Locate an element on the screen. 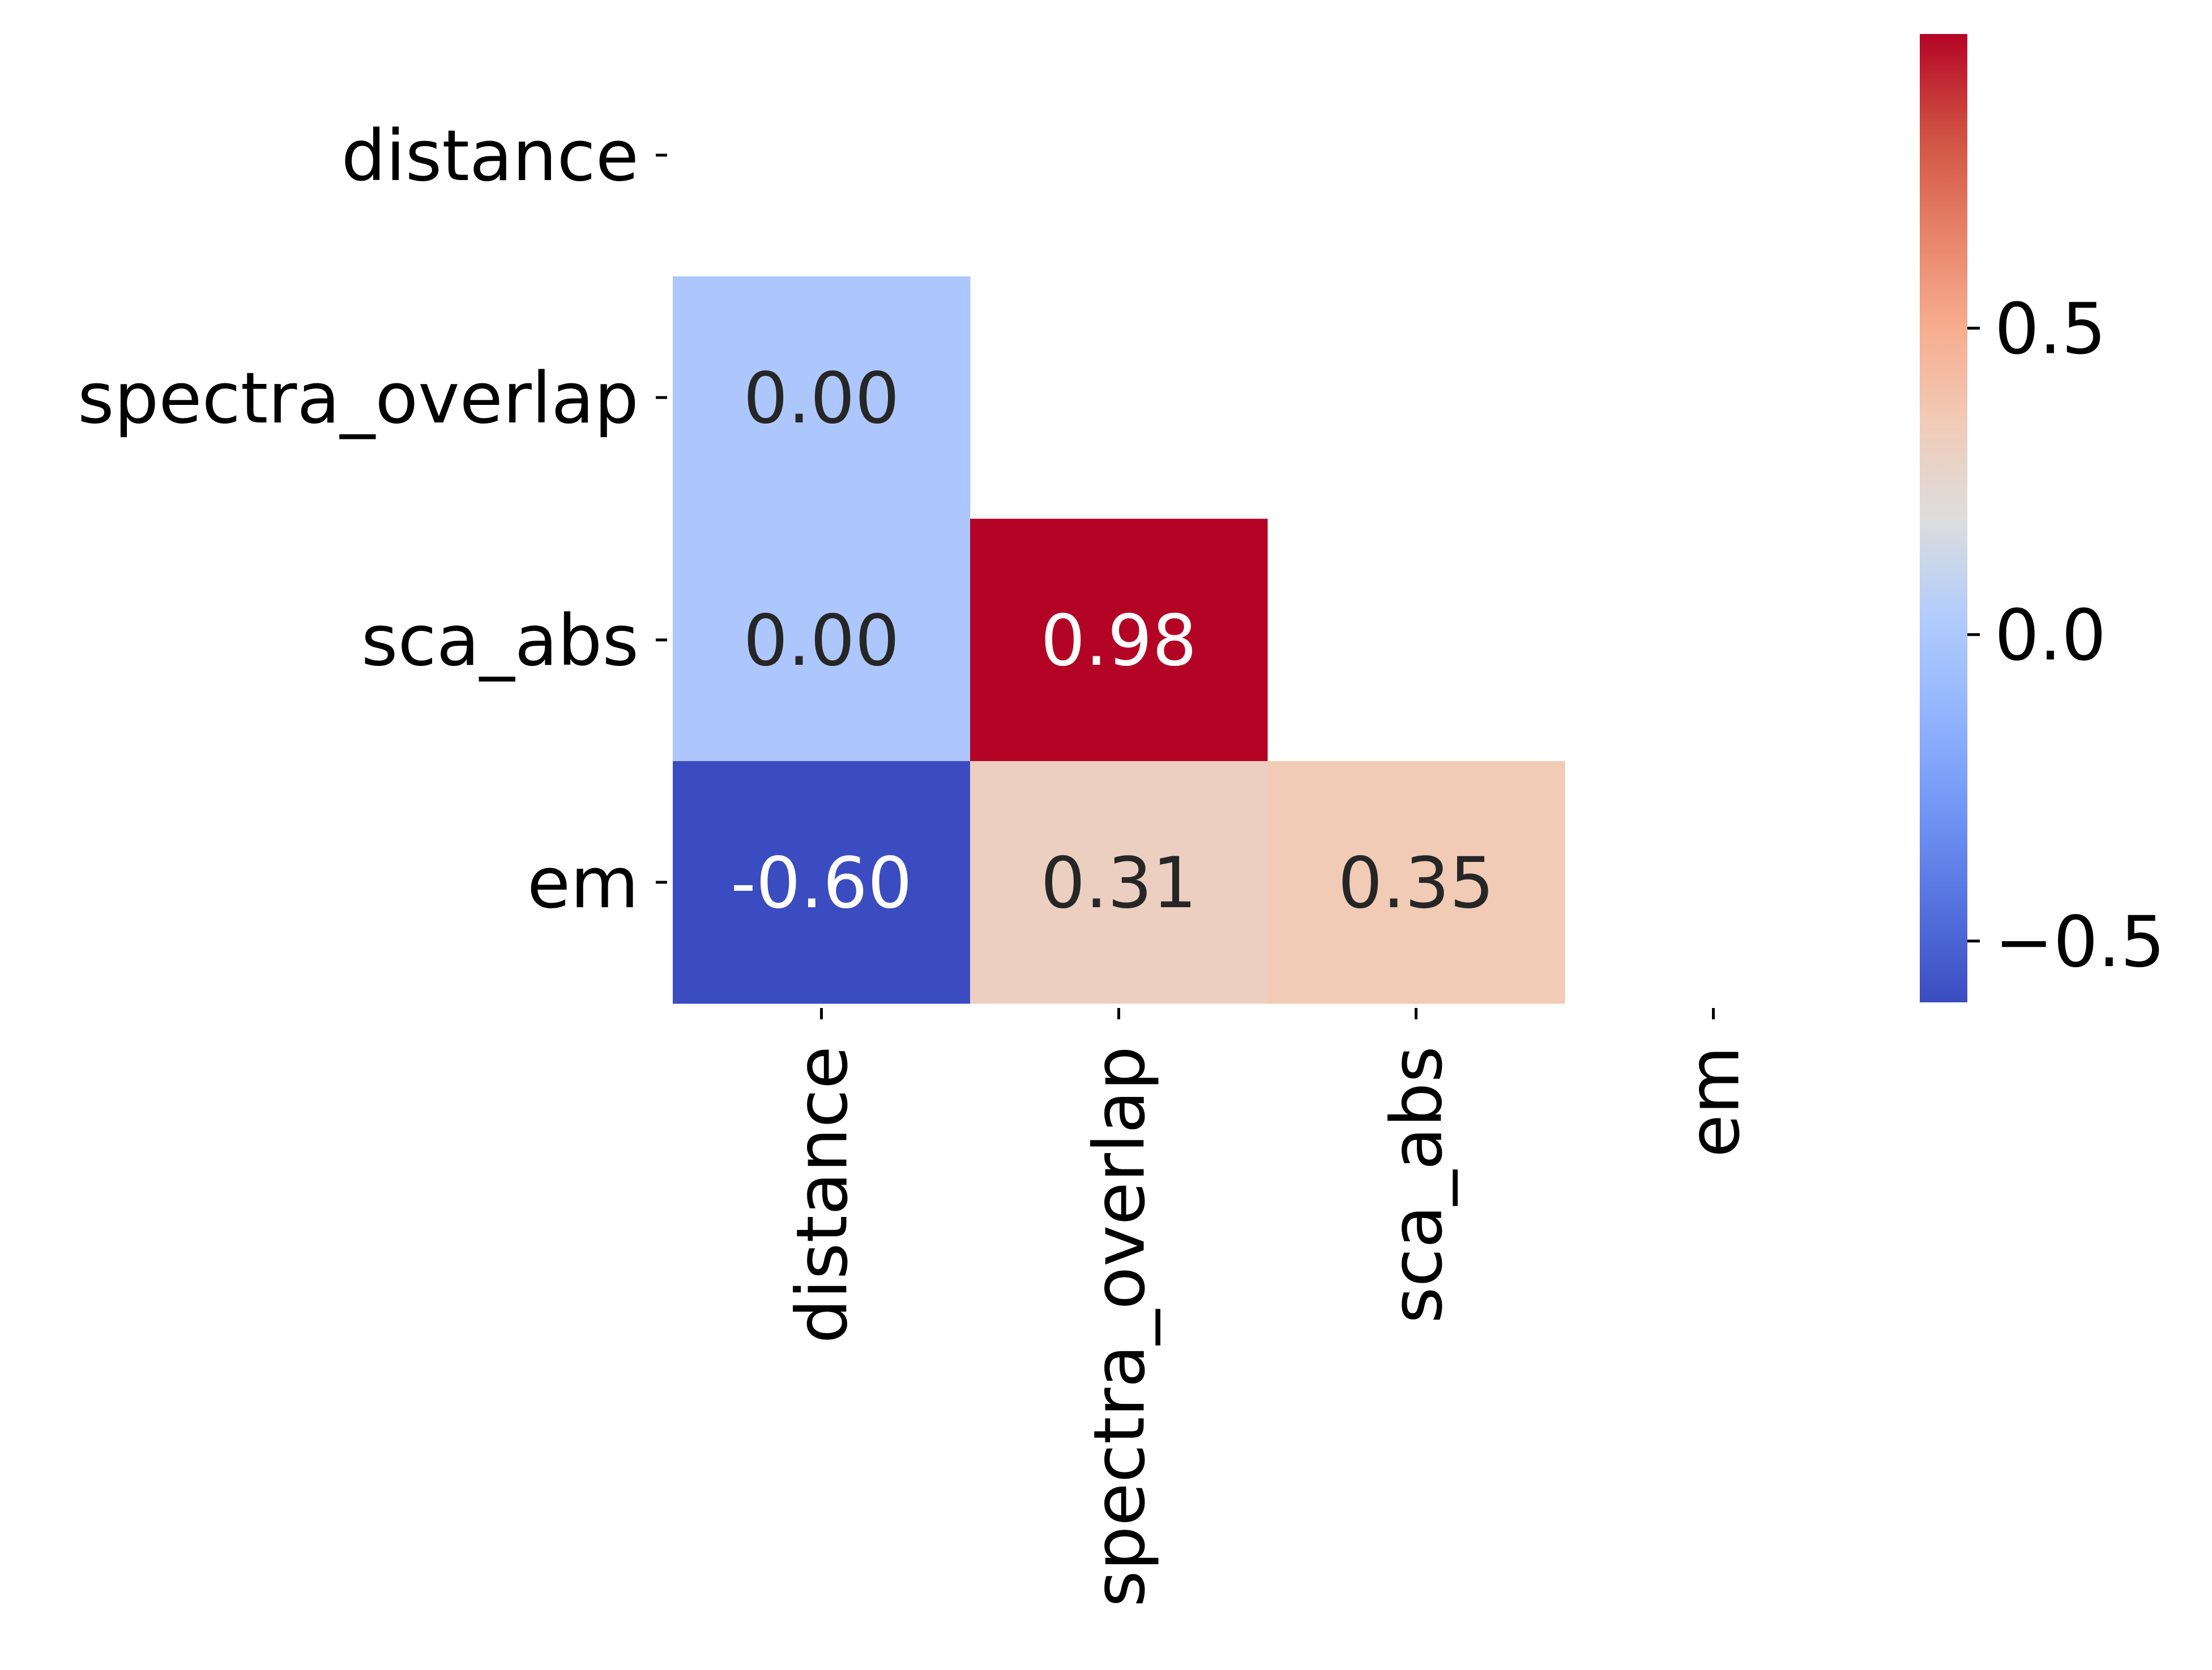  x-tick-label: distance is located at coordinates (823, 1194).